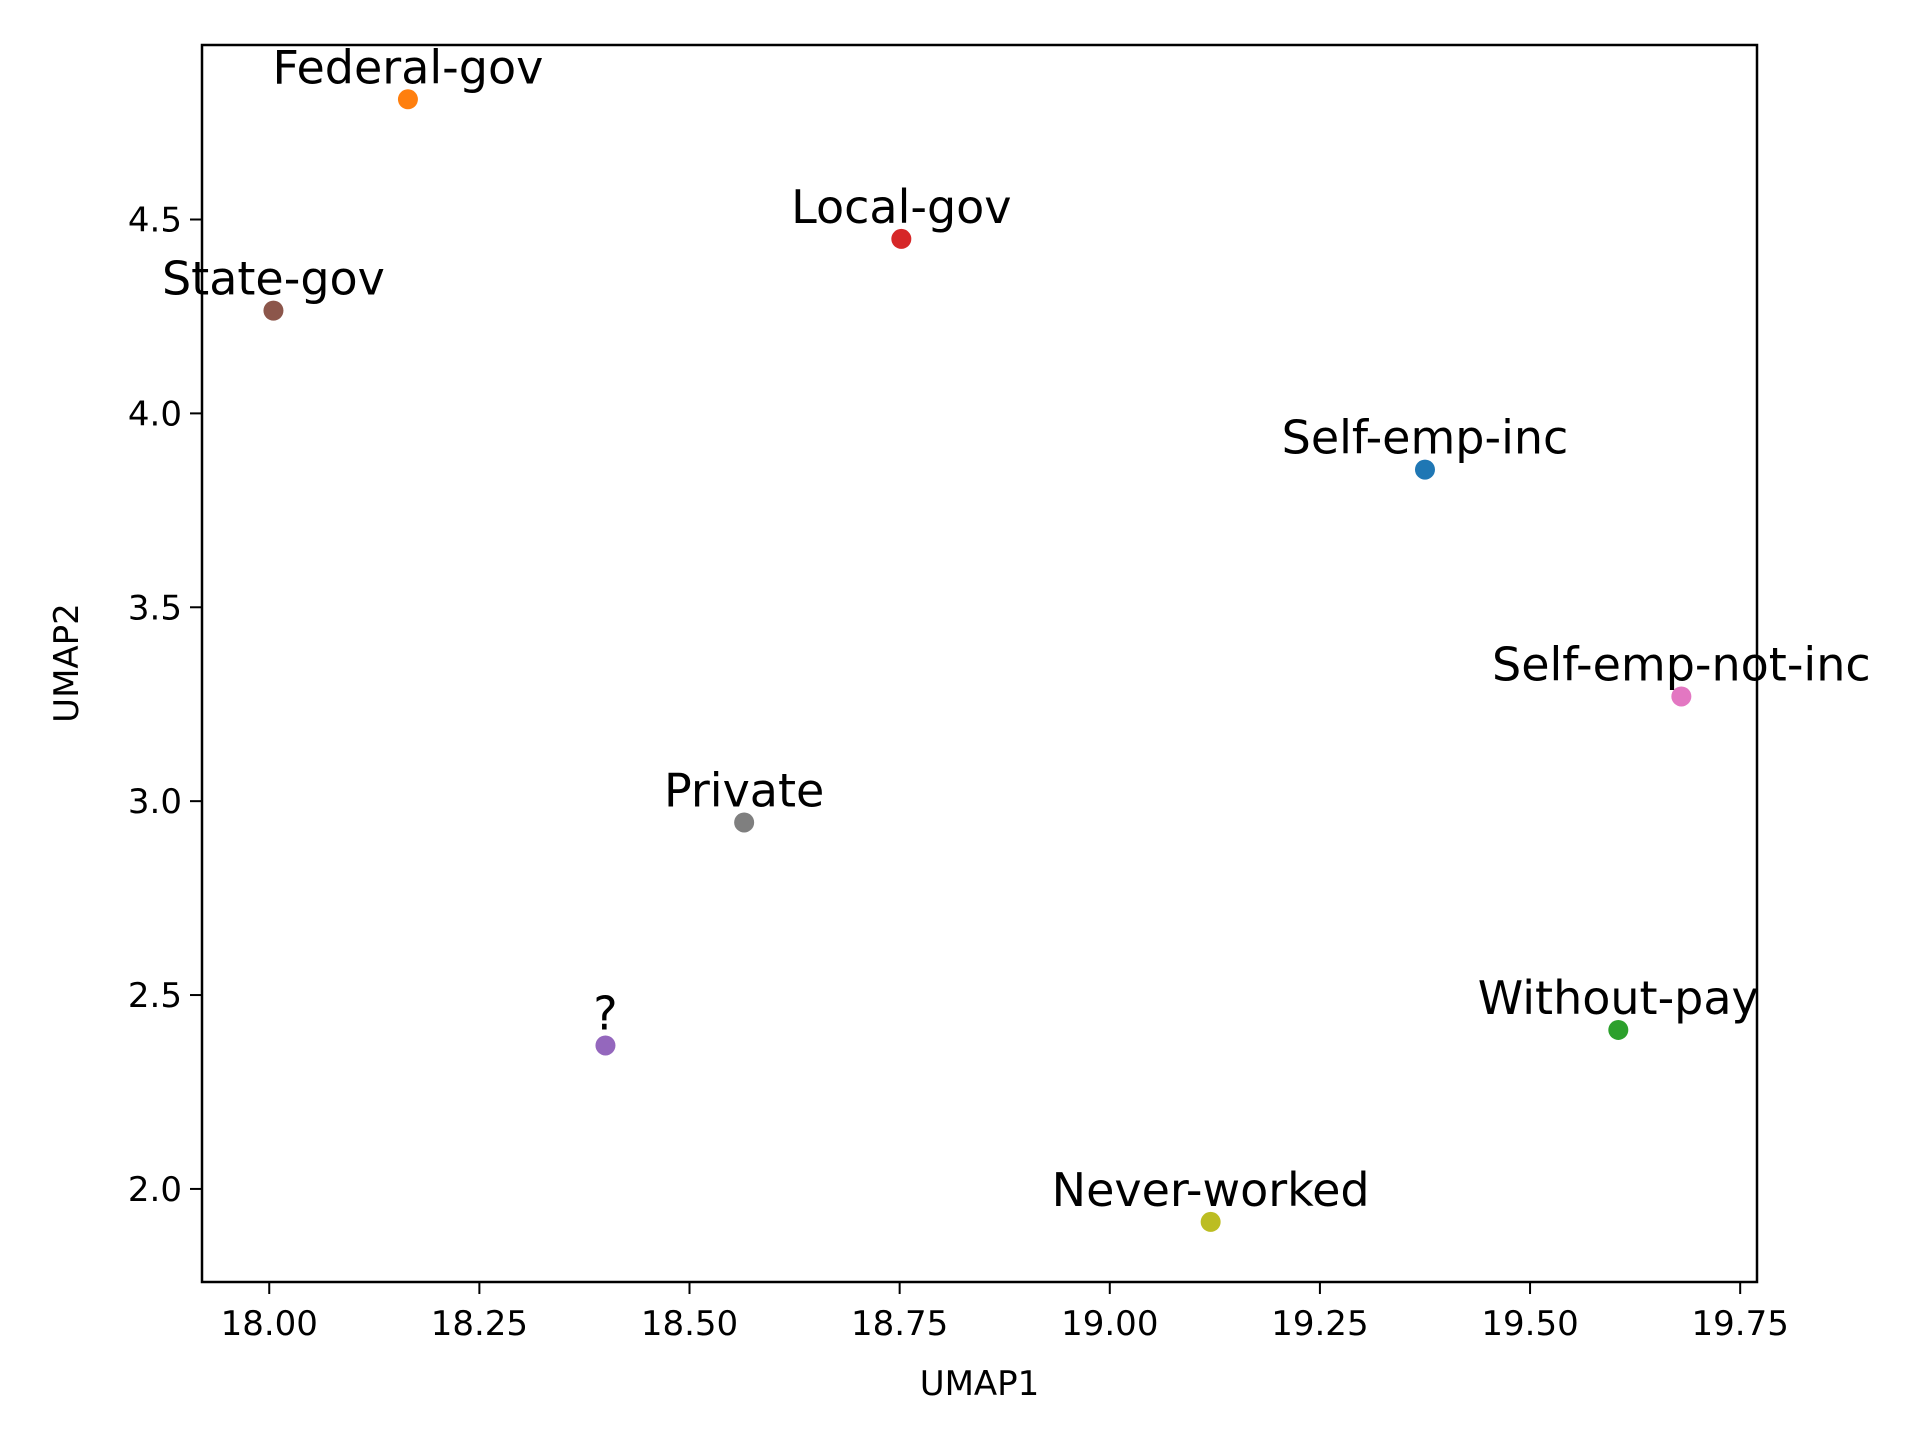 The image size is (1920, 1440). Describe the element at coordinates (1005, 1313) in the screenshot. I see `x-axis-ticks: 18.00 18.25 18.50 18.75 19.00 19.25 19.50 19.75` at that location.